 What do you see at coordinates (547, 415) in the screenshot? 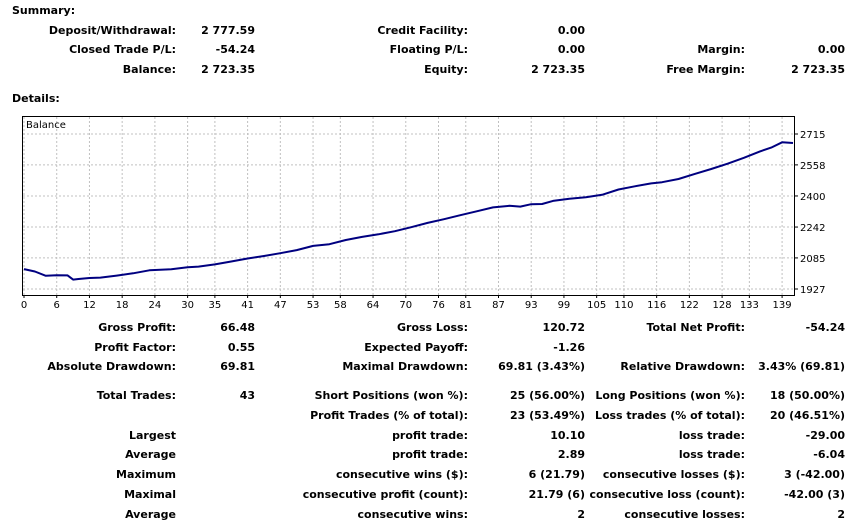
I see `profit-trades-value: 23 (53.49%)` at bounding box center [547, 415].